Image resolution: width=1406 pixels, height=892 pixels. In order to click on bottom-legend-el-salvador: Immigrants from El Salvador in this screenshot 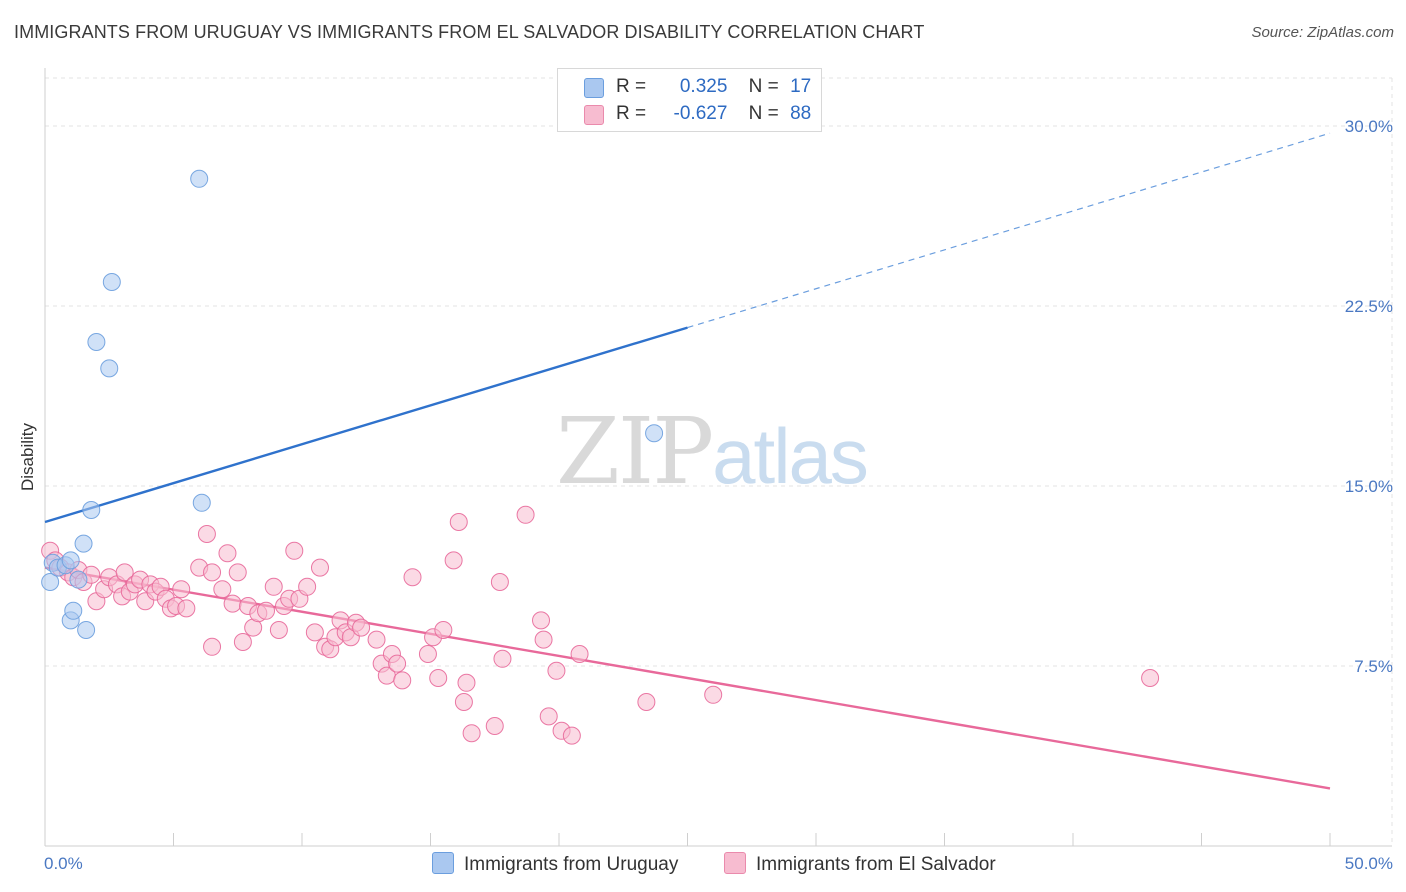, I will do `click(860, 864)`.